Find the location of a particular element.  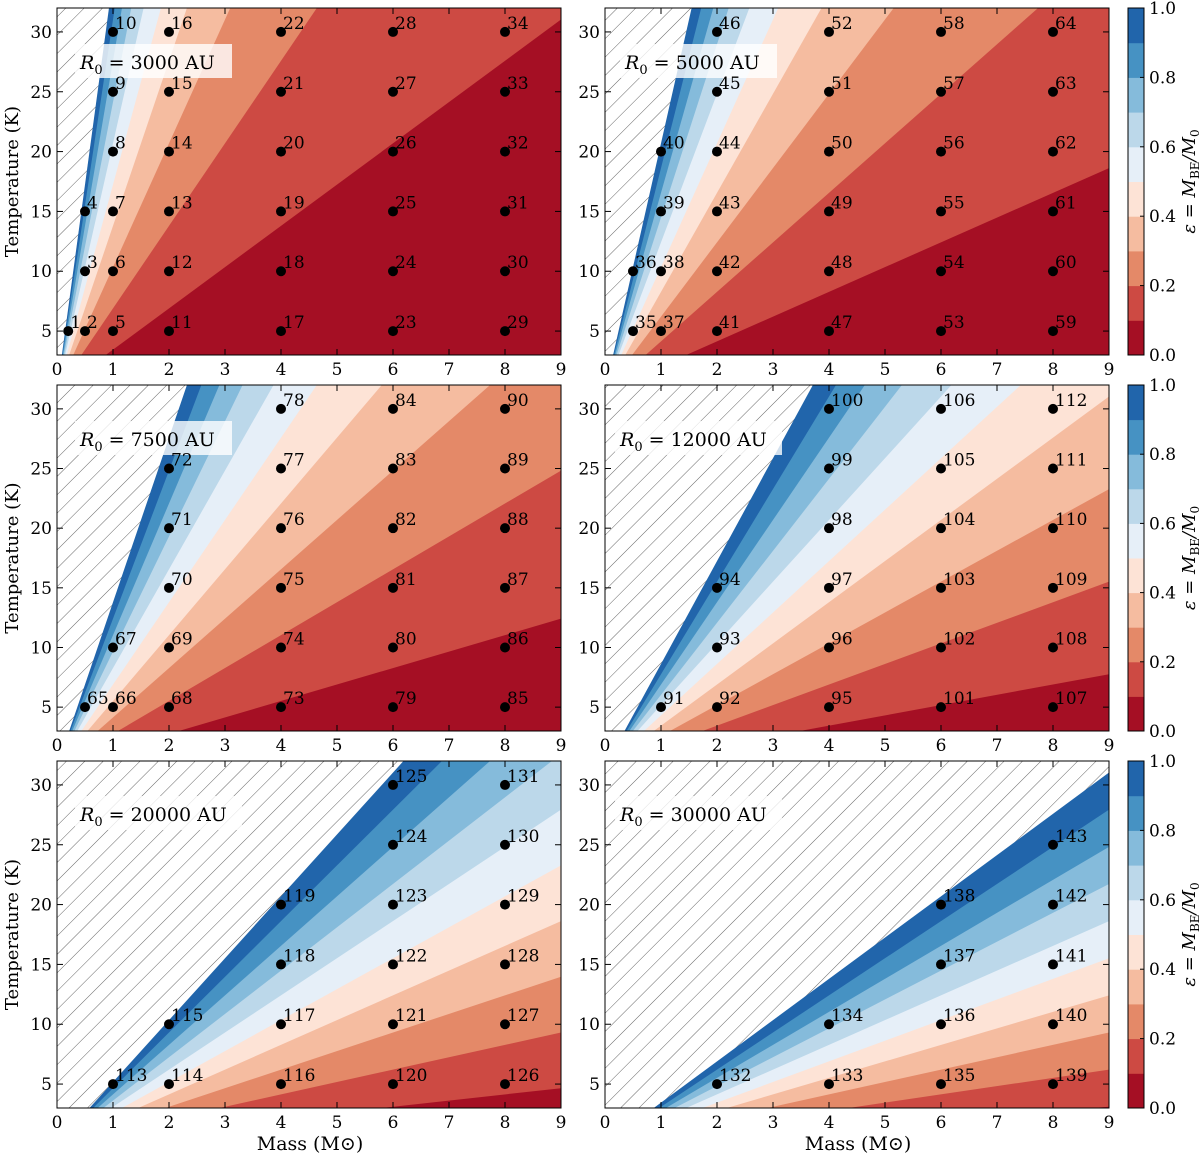

axes-frame is located at coordinates (309, 934).